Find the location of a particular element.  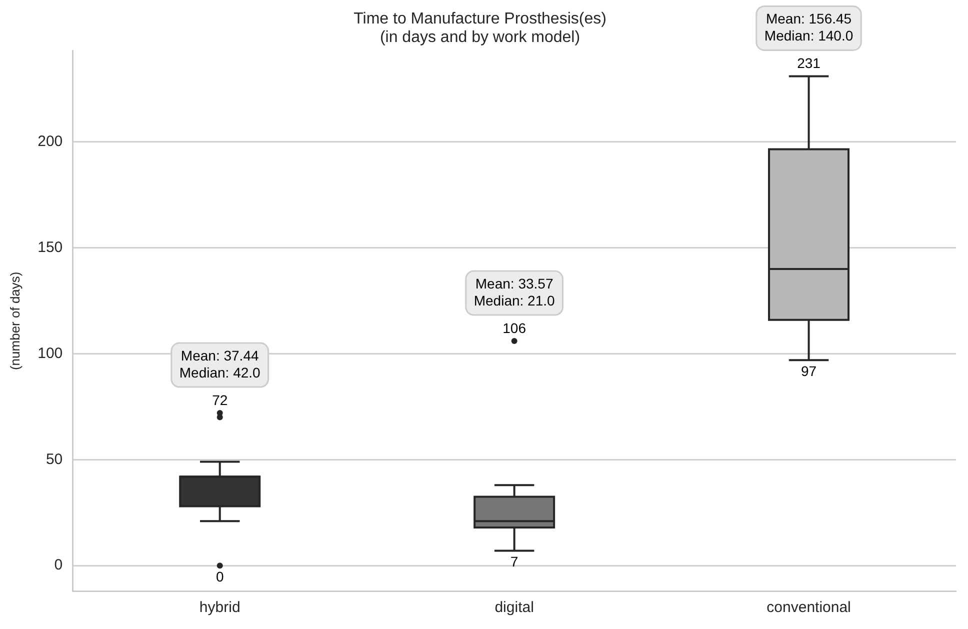

y-tick-label: 0 is located at coordinates (58, 565).